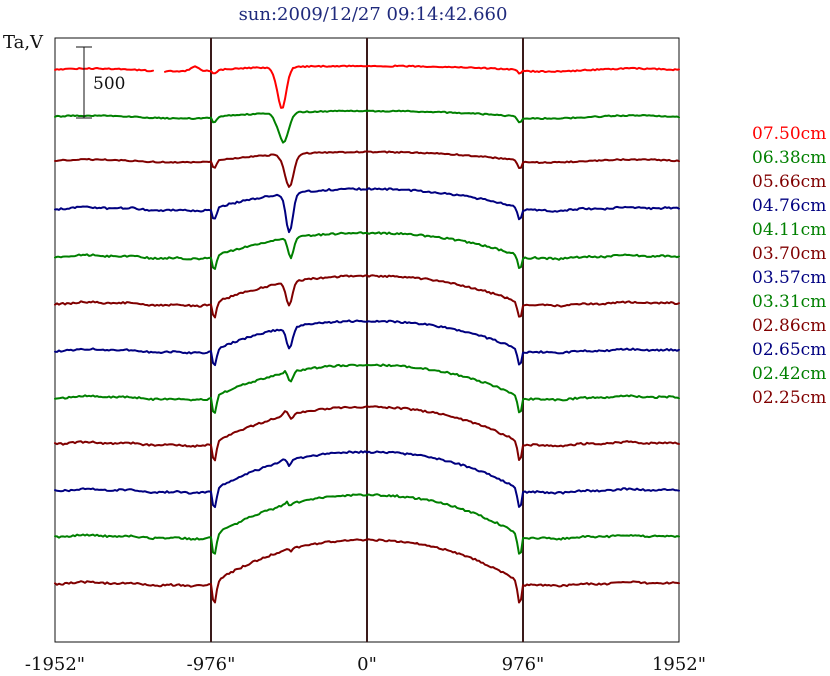 The height and width of the screenshot is (676, 830). I want to click on x-tick-label-5: 1952", so click(679, 664).